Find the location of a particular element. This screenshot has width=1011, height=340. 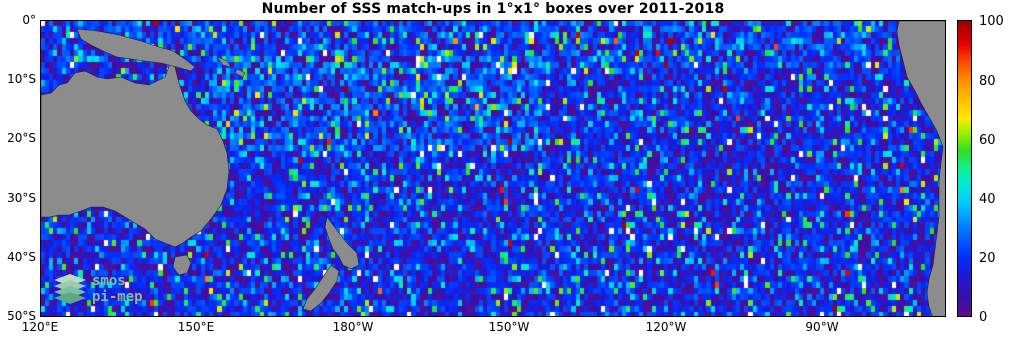

lat-label-50s: 50°S is located at coordinates (21, 316).